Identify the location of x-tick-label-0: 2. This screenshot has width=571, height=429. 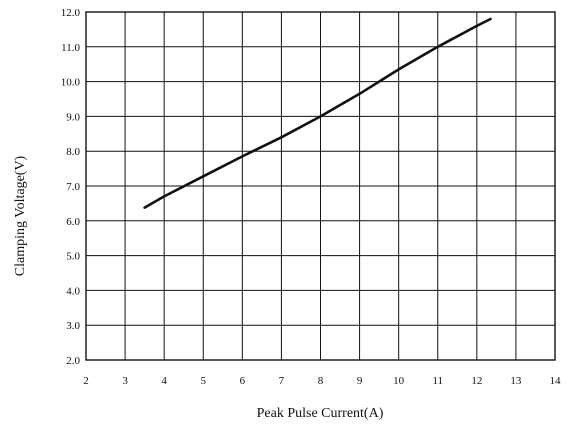
(86, 381).